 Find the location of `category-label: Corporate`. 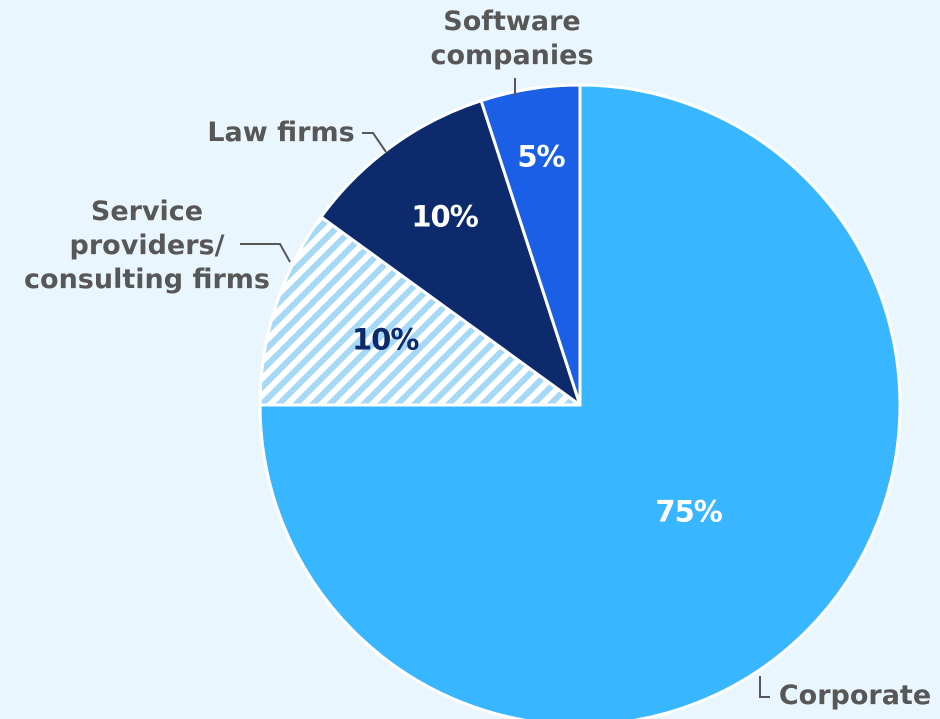

category-label: Corporate is located at coordinates (855, 695).